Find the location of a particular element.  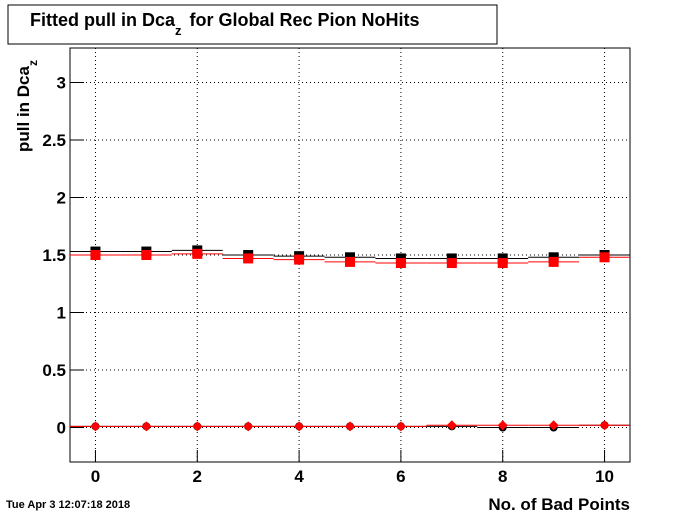

y-axis-label: pull in Dcaz is located at coordinates (27, 106).